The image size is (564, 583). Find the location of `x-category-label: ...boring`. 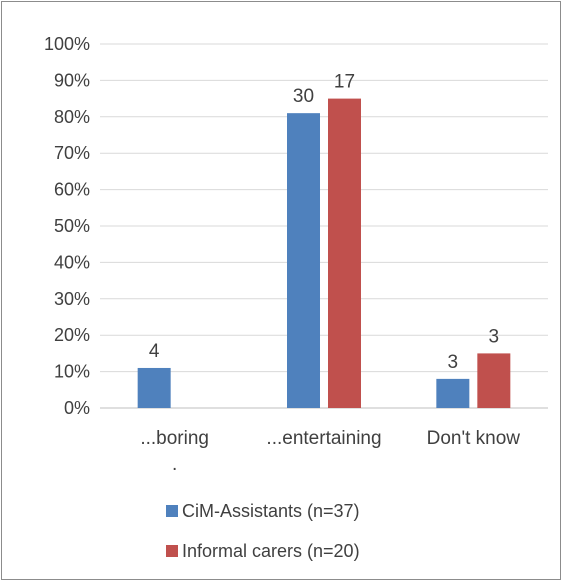

x-category-label: ...boring is located at coordinates (174, 438).